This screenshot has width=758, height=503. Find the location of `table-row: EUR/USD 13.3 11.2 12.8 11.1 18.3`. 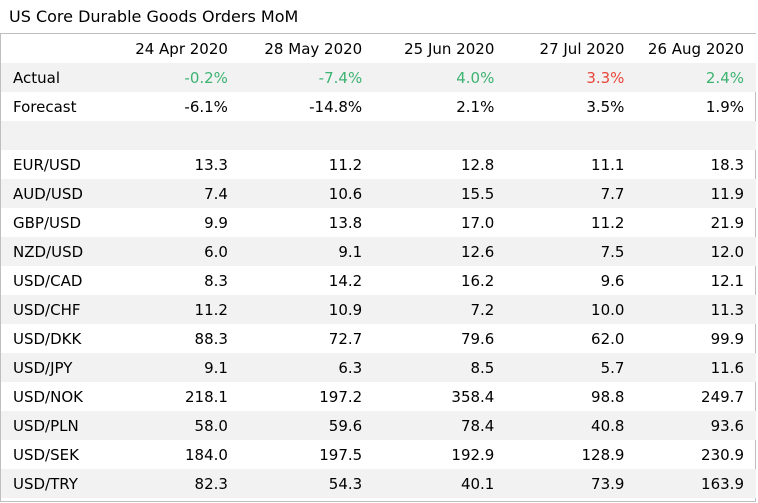

table-row: EUR/USD 13.3 11.2 12.8 11.1 18.3 is located at coordinates (378, 164).